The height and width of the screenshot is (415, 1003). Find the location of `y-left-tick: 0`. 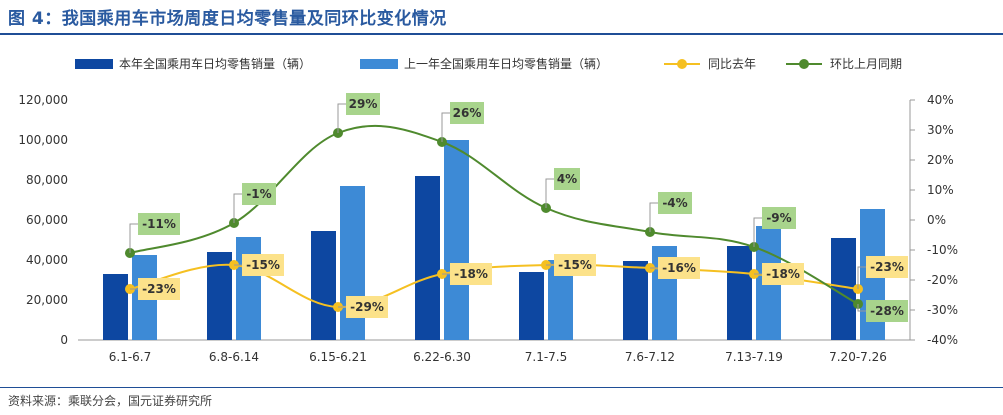

y-left-tick: 0 is located at coordinates (64, 340).